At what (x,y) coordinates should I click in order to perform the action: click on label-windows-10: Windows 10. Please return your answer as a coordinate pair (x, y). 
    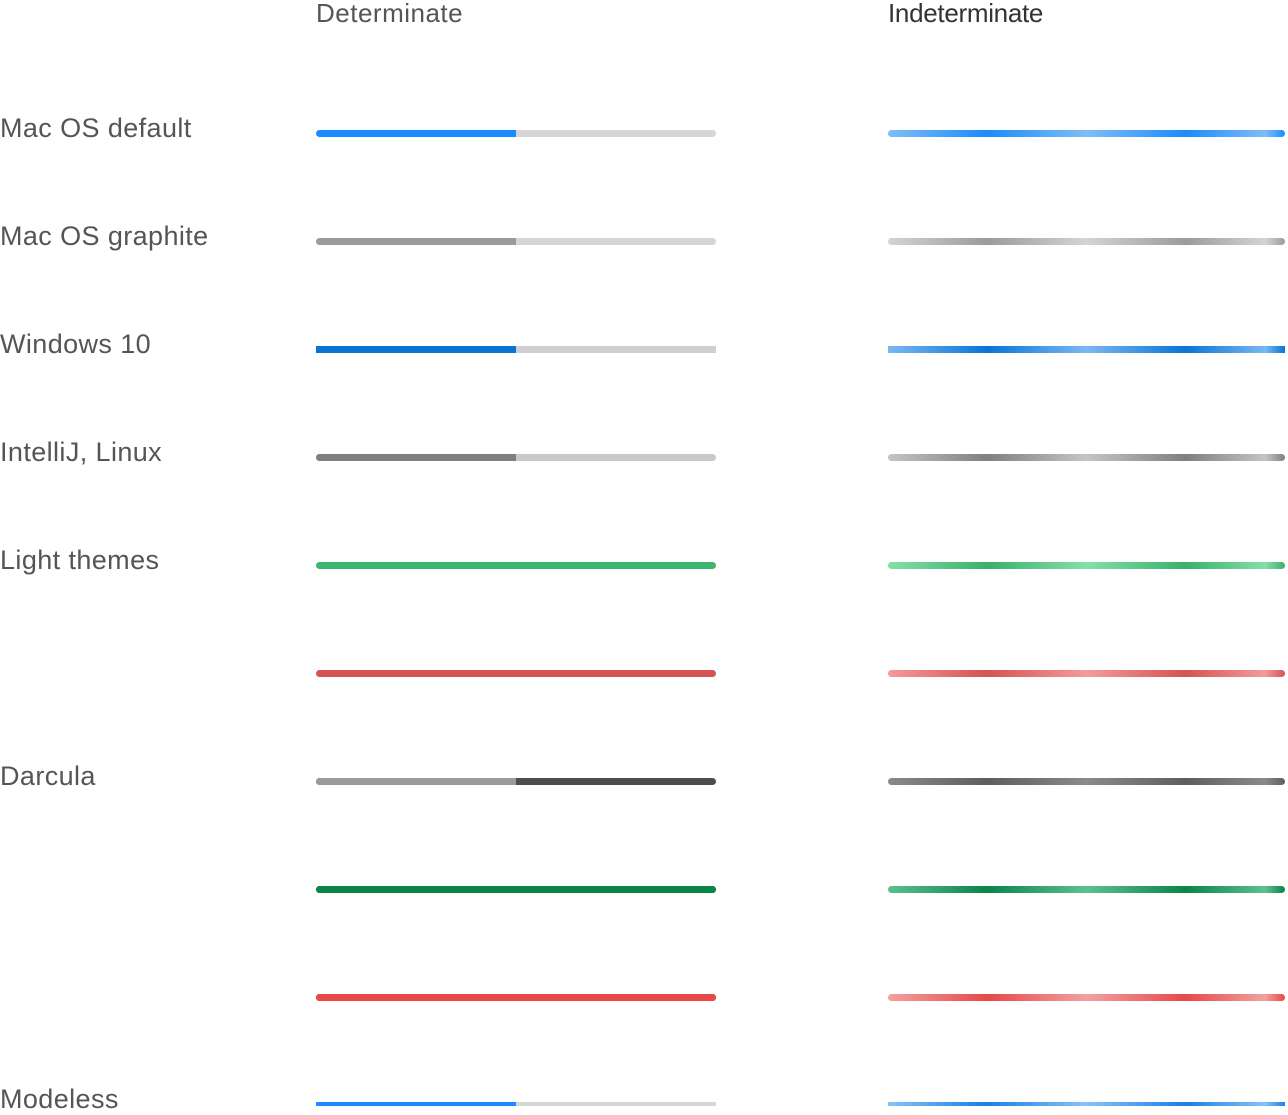
    Looking at the image, I should click on (76, 344).